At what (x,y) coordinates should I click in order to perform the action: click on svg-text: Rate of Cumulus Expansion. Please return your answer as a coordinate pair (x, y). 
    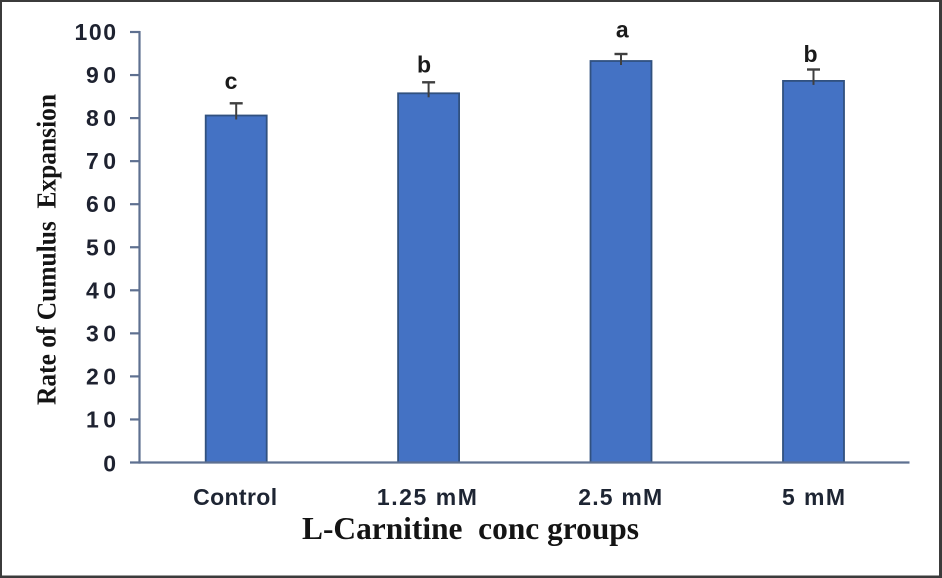
    Looking at the image, I should click on (47, 249).